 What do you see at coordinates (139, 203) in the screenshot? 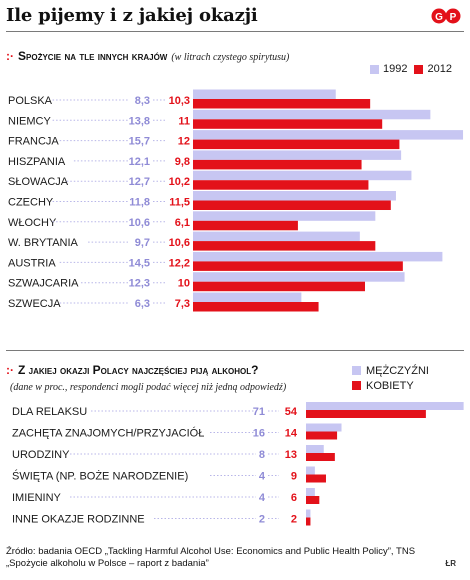
I see `value-1992-czechy: 11,8` at bounding box center [139, 203].